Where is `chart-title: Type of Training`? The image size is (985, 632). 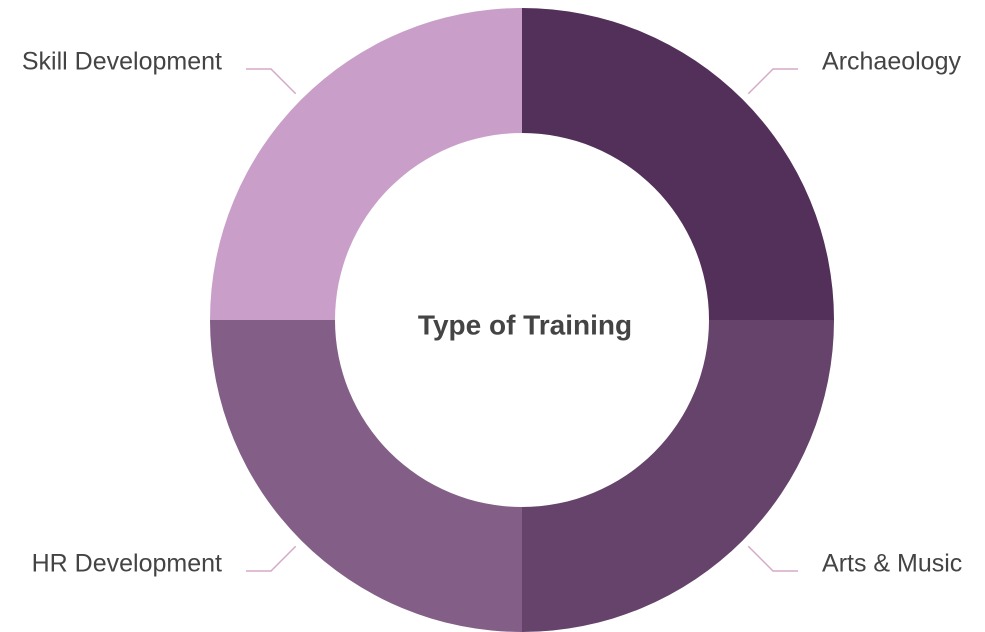 chart-title: Type of Training is located at coordinates (525, 324).